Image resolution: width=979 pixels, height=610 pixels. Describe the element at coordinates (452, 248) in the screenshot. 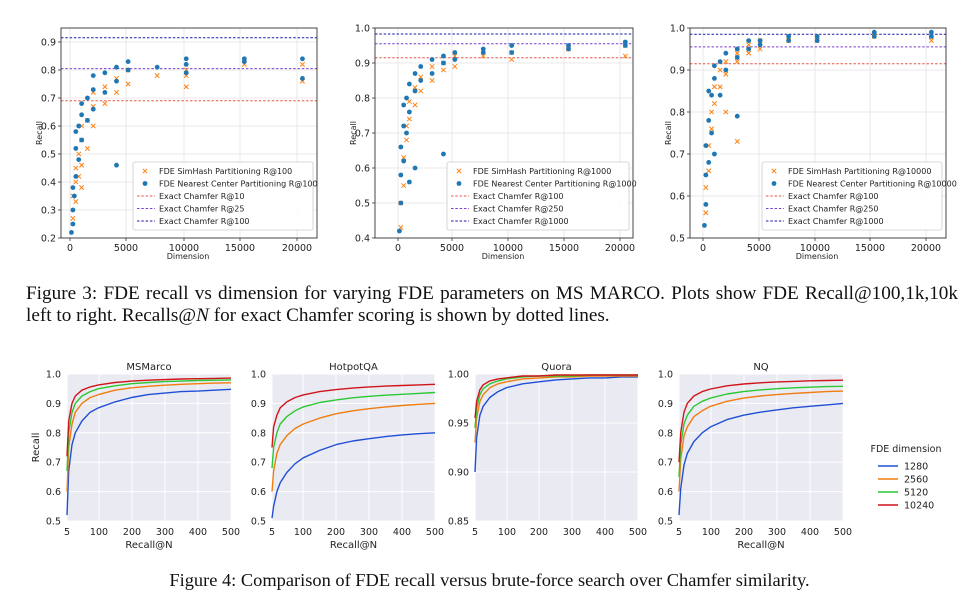

I see `x-tick-label: 5000` at that location.